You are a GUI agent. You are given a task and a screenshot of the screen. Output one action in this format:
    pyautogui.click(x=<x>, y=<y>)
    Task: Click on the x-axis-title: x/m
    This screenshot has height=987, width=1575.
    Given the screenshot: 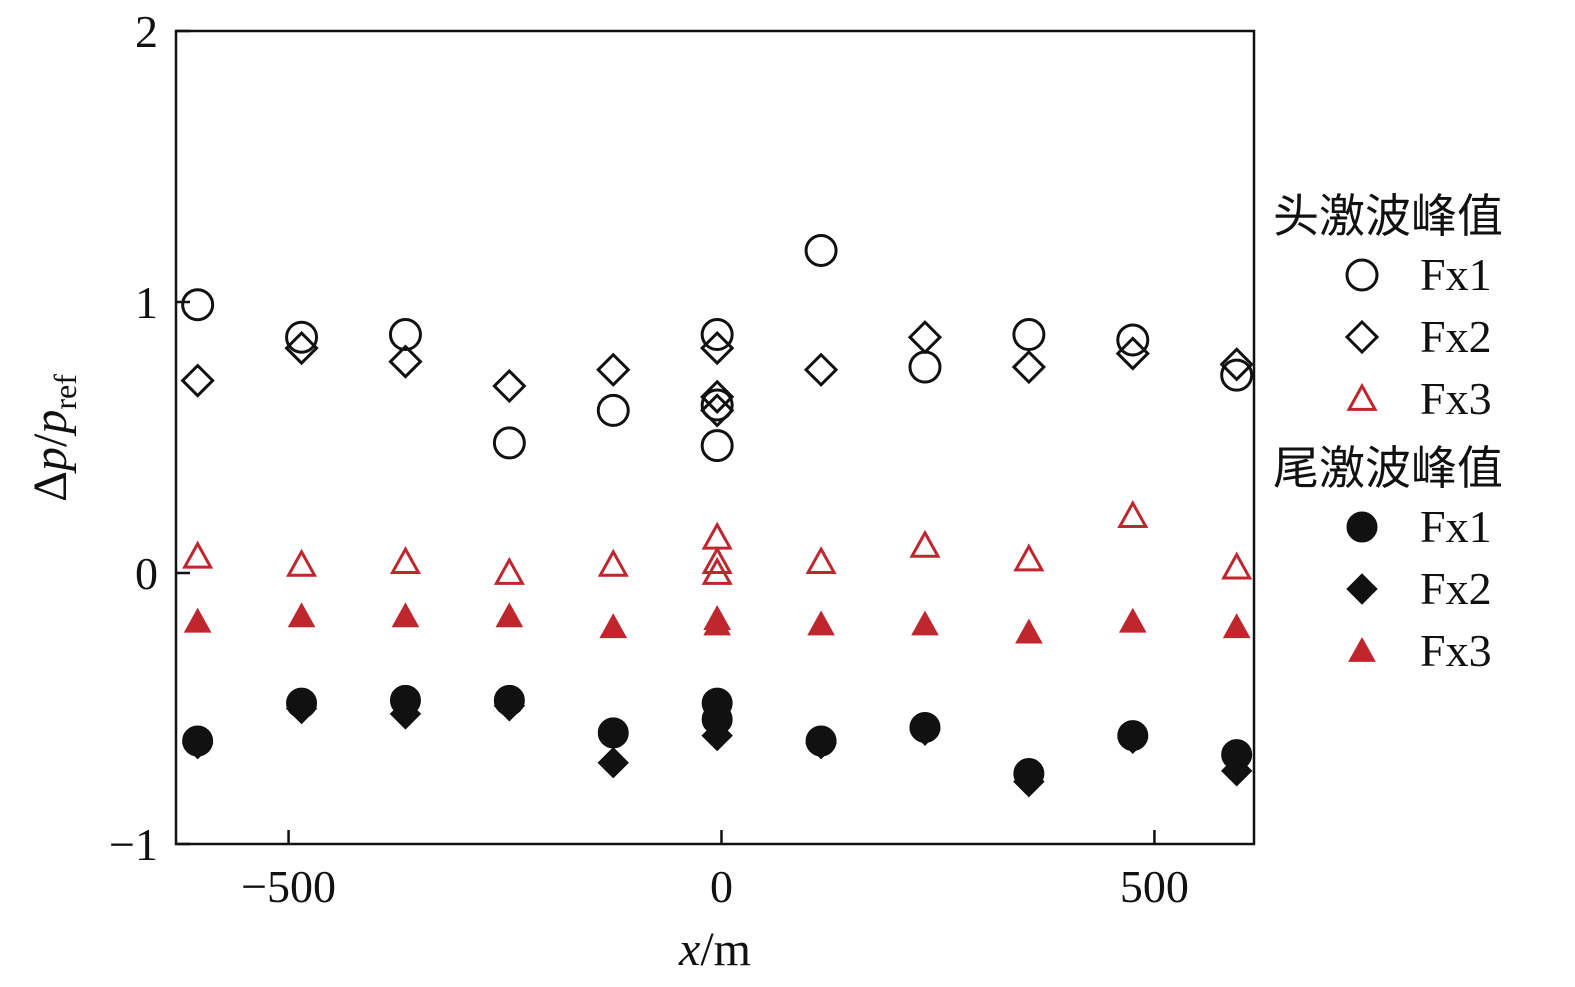 What is the action you would take?
    pyautogui.click(x=714, y=949)
    